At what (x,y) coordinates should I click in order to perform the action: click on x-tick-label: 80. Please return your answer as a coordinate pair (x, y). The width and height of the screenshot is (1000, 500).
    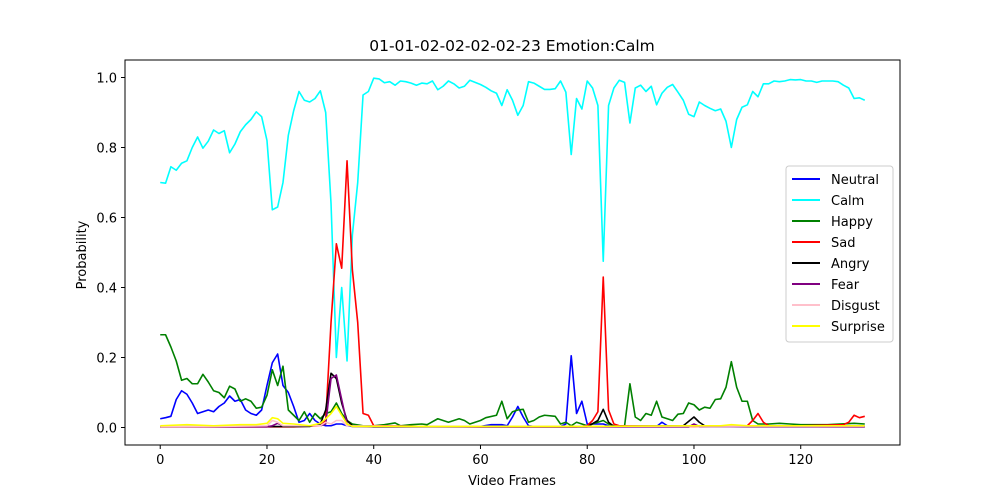
    Looking at the image, I should click on (587, 460).